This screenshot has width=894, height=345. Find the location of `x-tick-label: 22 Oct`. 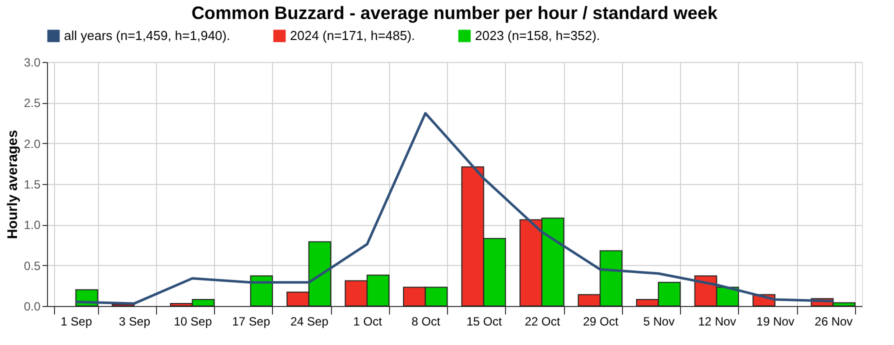

x-tick-label: 22 Oct is located at coordinates (542, 321).